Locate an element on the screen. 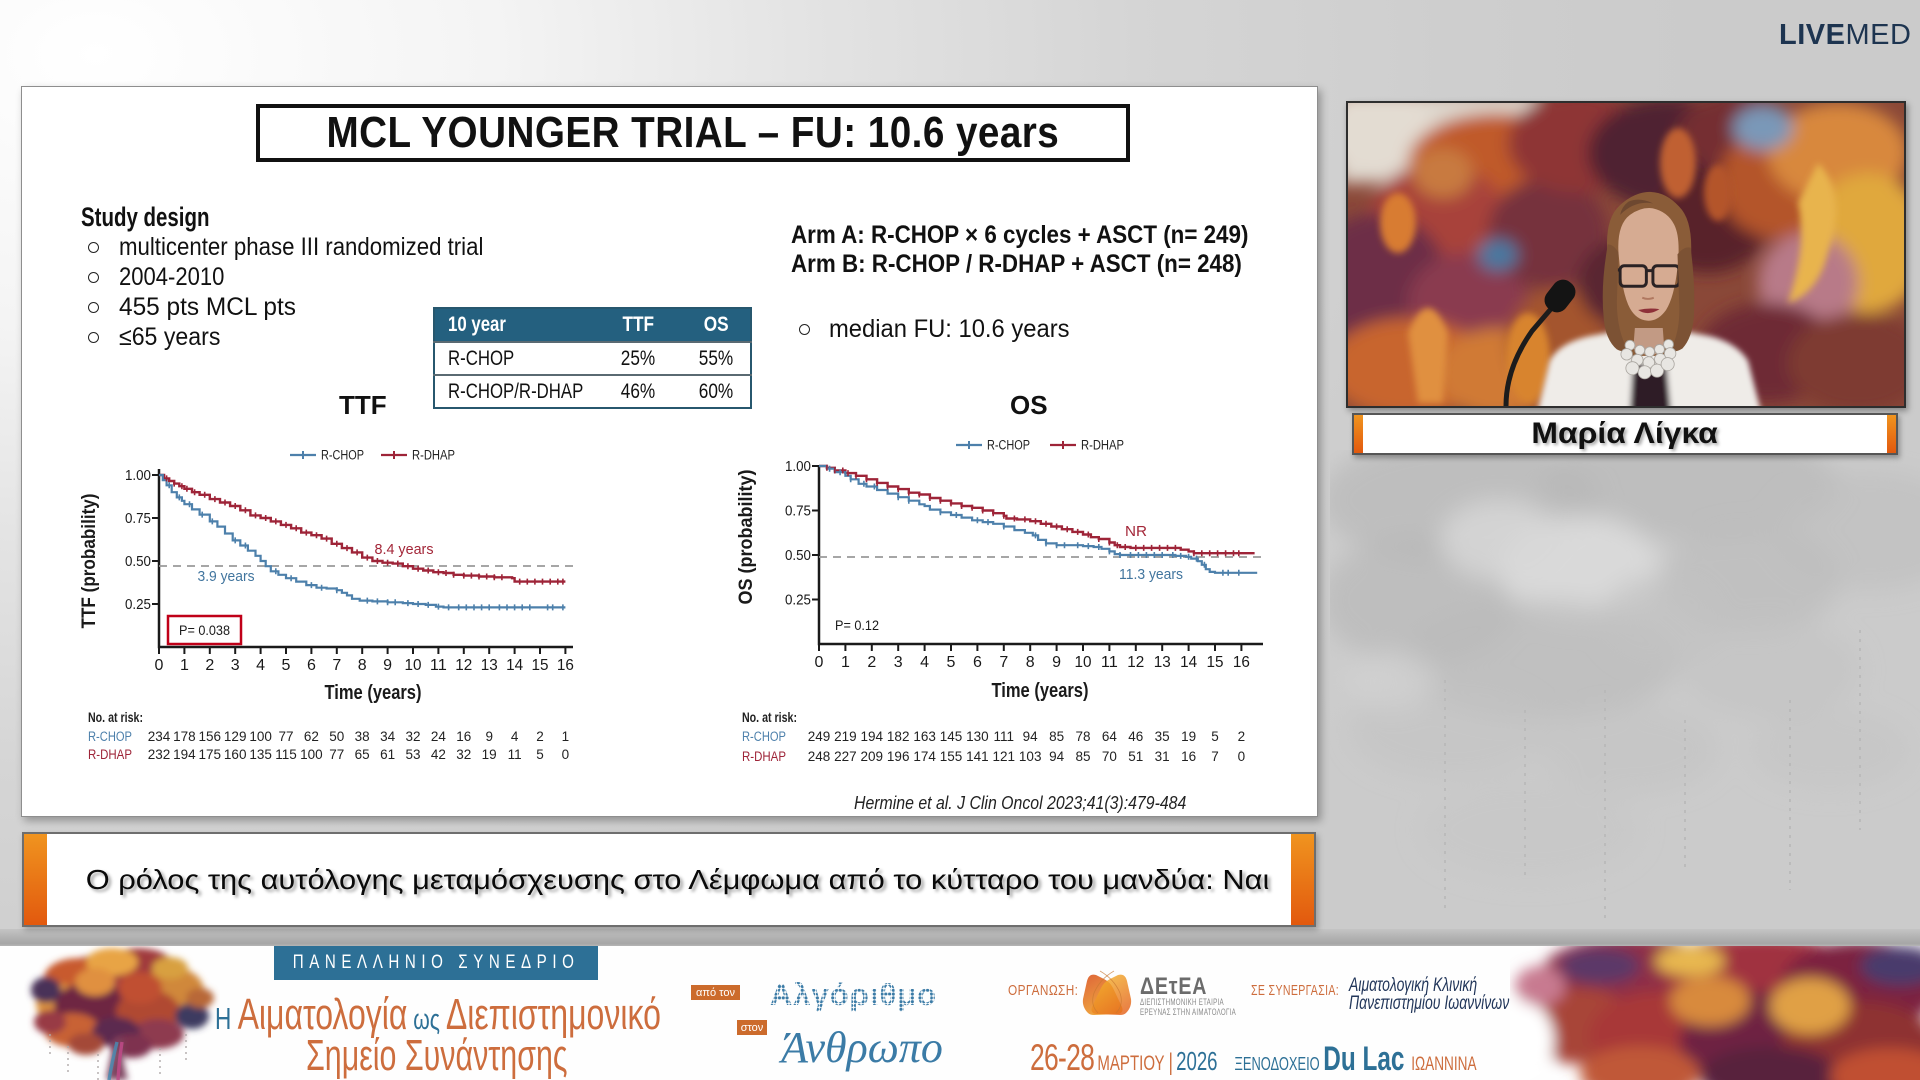  svg-text: 94 is located at coordinates (1057, 756).